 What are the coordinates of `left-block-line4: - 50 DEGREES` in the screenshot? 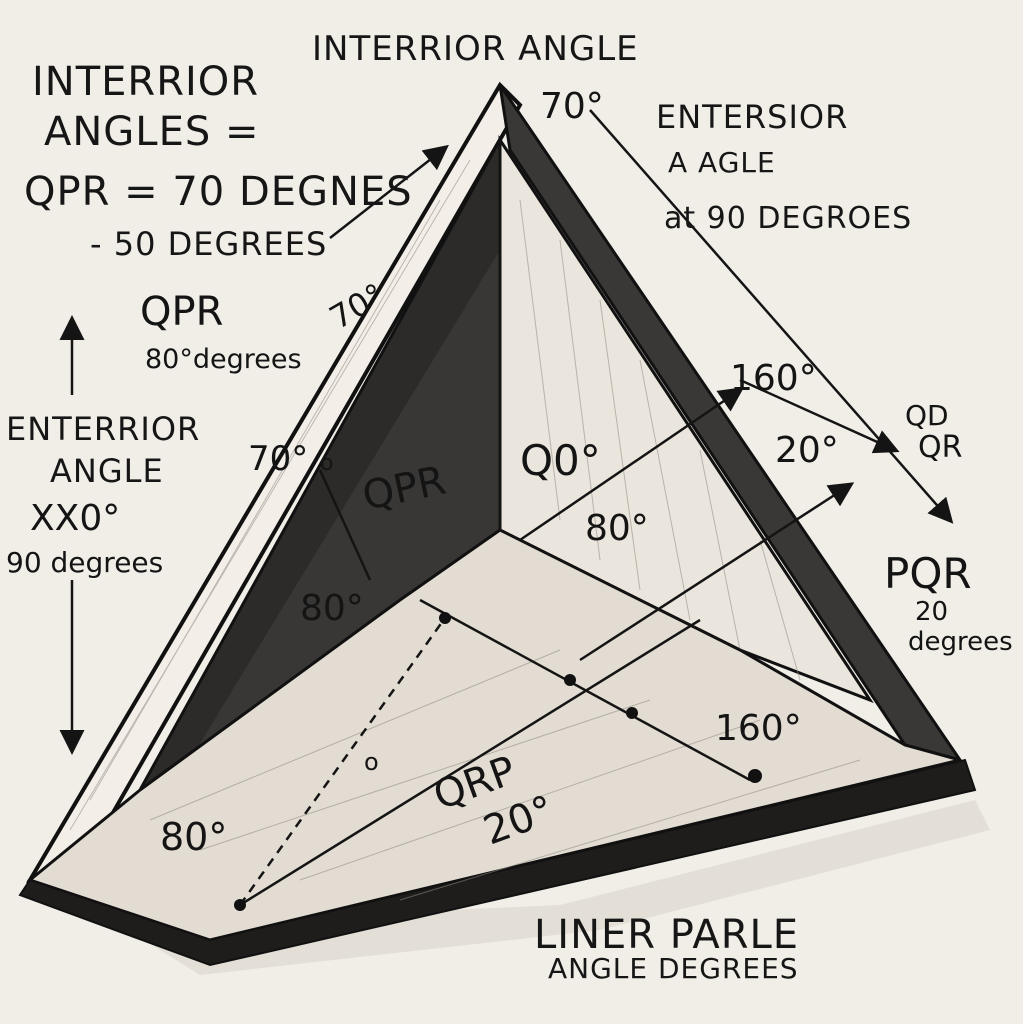 It's located at (208, 244).